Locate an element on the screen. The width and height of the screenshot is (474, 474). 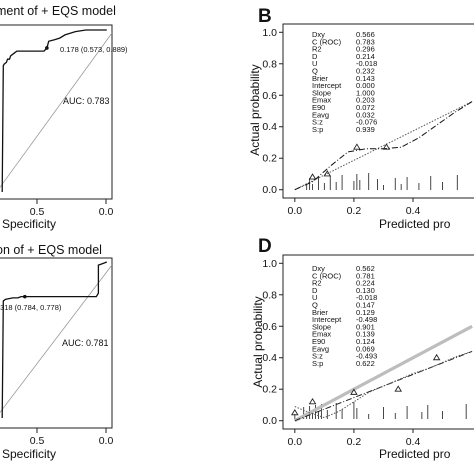
stat-value: 0.032 is located at coordinates (365, 114).